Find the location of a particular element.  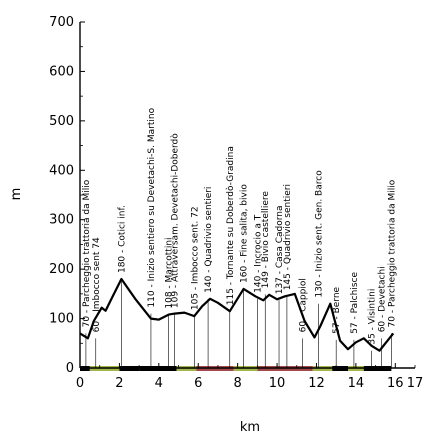

waypoint-lines is located at coordinates (238, 323).